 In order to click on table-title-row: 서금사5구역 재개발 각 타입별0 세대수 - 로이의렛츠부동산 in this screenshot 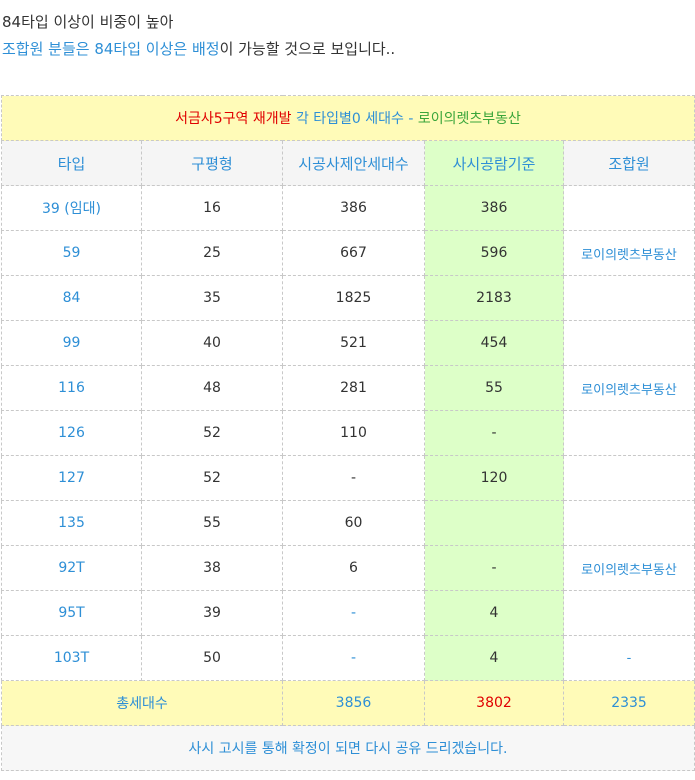, I will do `click(347, 118)`.